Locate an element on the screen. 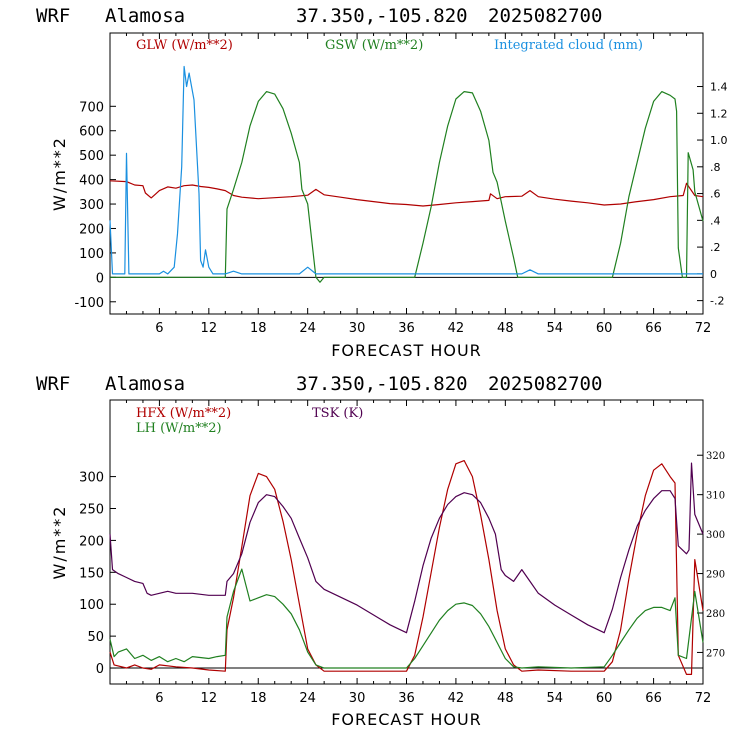 The width and height of the screenshot is (740, 740). y-tick-label: -100 is located at coordinates (89, 303).